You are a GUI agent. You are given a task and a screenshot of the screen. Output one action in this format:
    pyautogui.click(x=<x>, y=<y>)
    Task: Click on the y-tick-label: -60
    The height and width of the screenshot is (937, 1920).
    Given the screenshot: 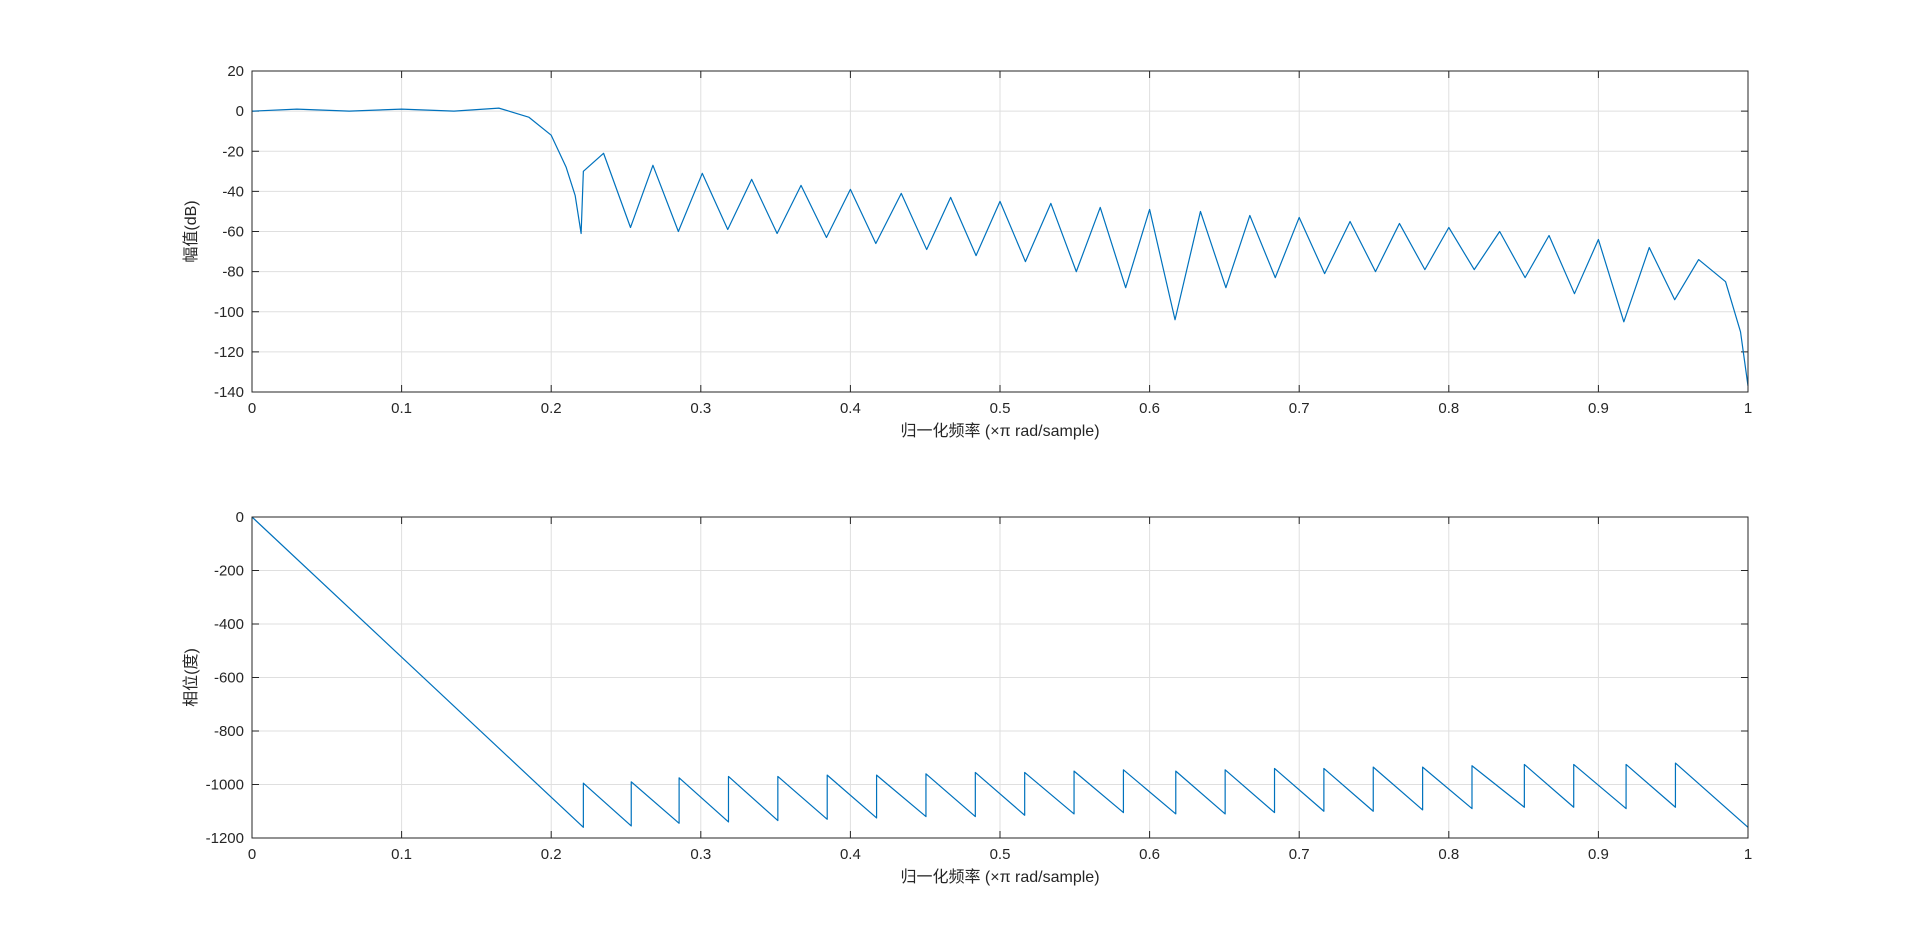 What is the action you would take?
    pyautogui.click(x=233, y=232)
    